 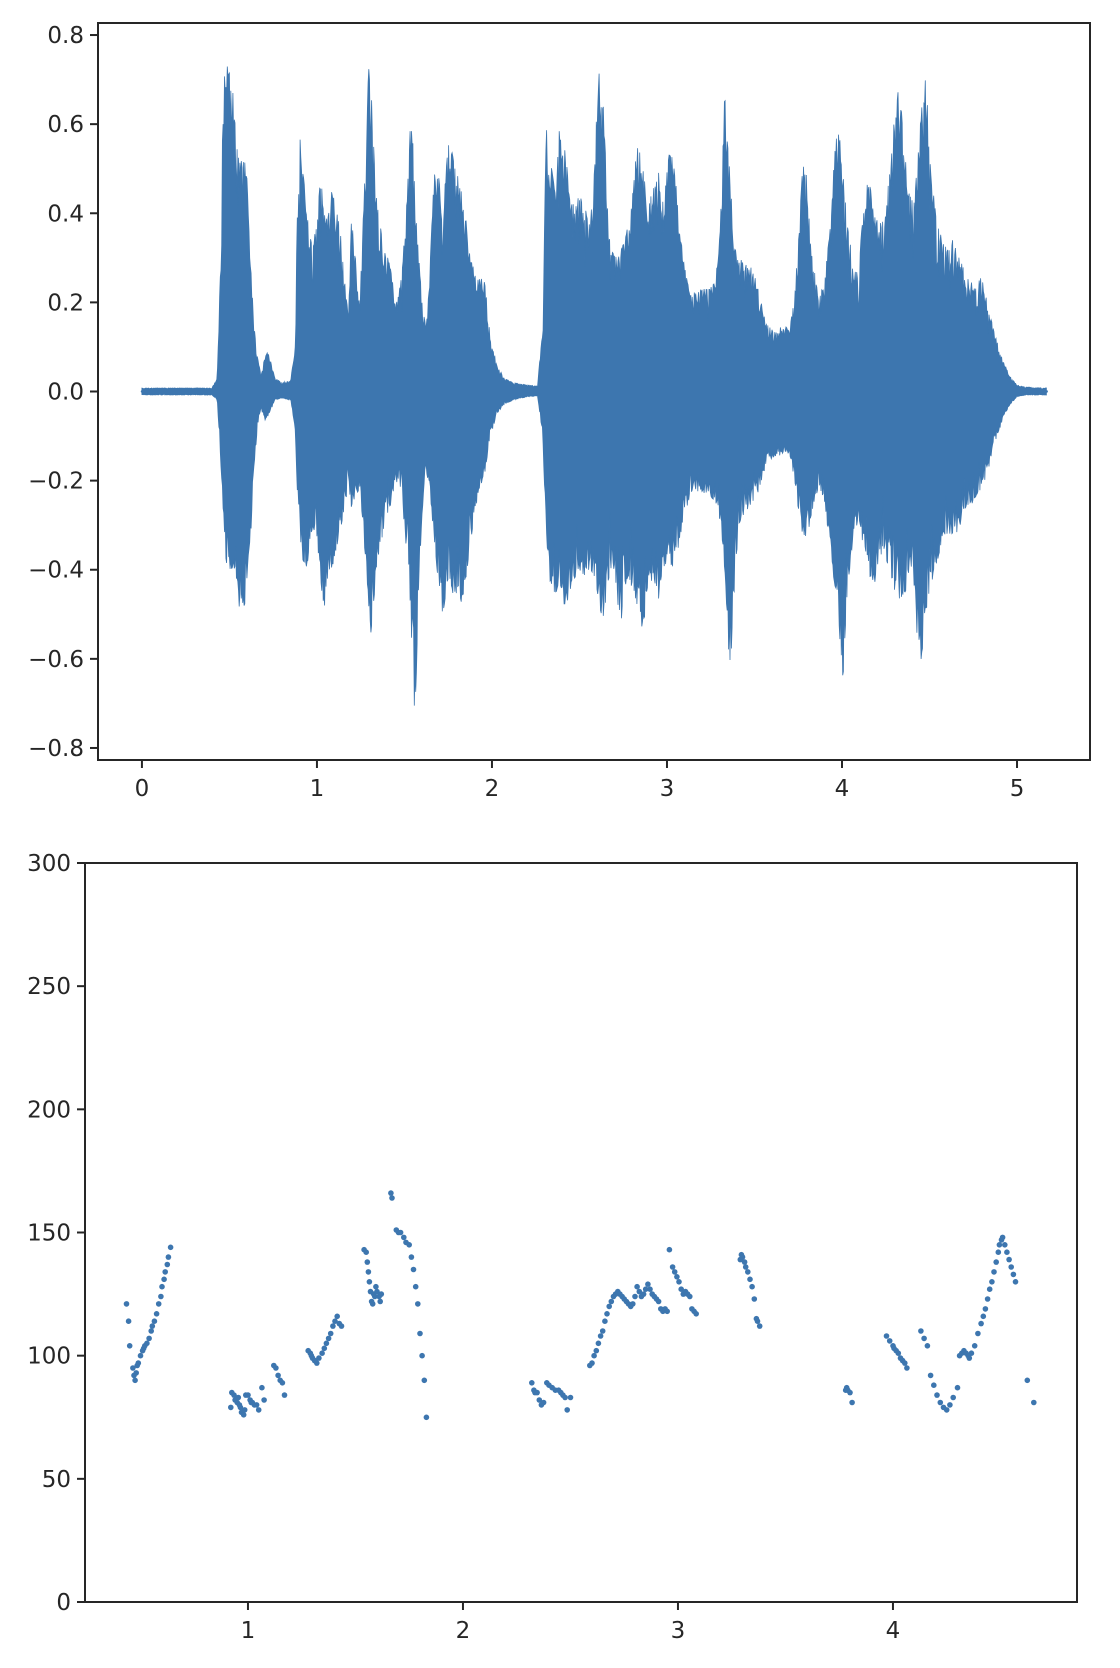 What do you see at coordinates (49, 1357) in the screenshot?
I see `pitch-y-tick-label: 100` at bounding box center [49, 1357].